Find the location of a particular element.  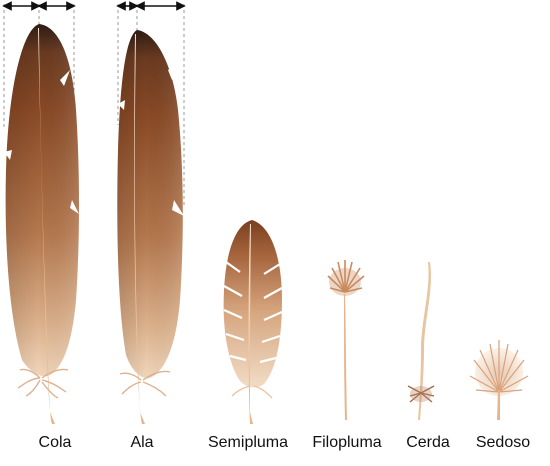

label-semipluma: Semipluma is located at coordinates (248, 442).